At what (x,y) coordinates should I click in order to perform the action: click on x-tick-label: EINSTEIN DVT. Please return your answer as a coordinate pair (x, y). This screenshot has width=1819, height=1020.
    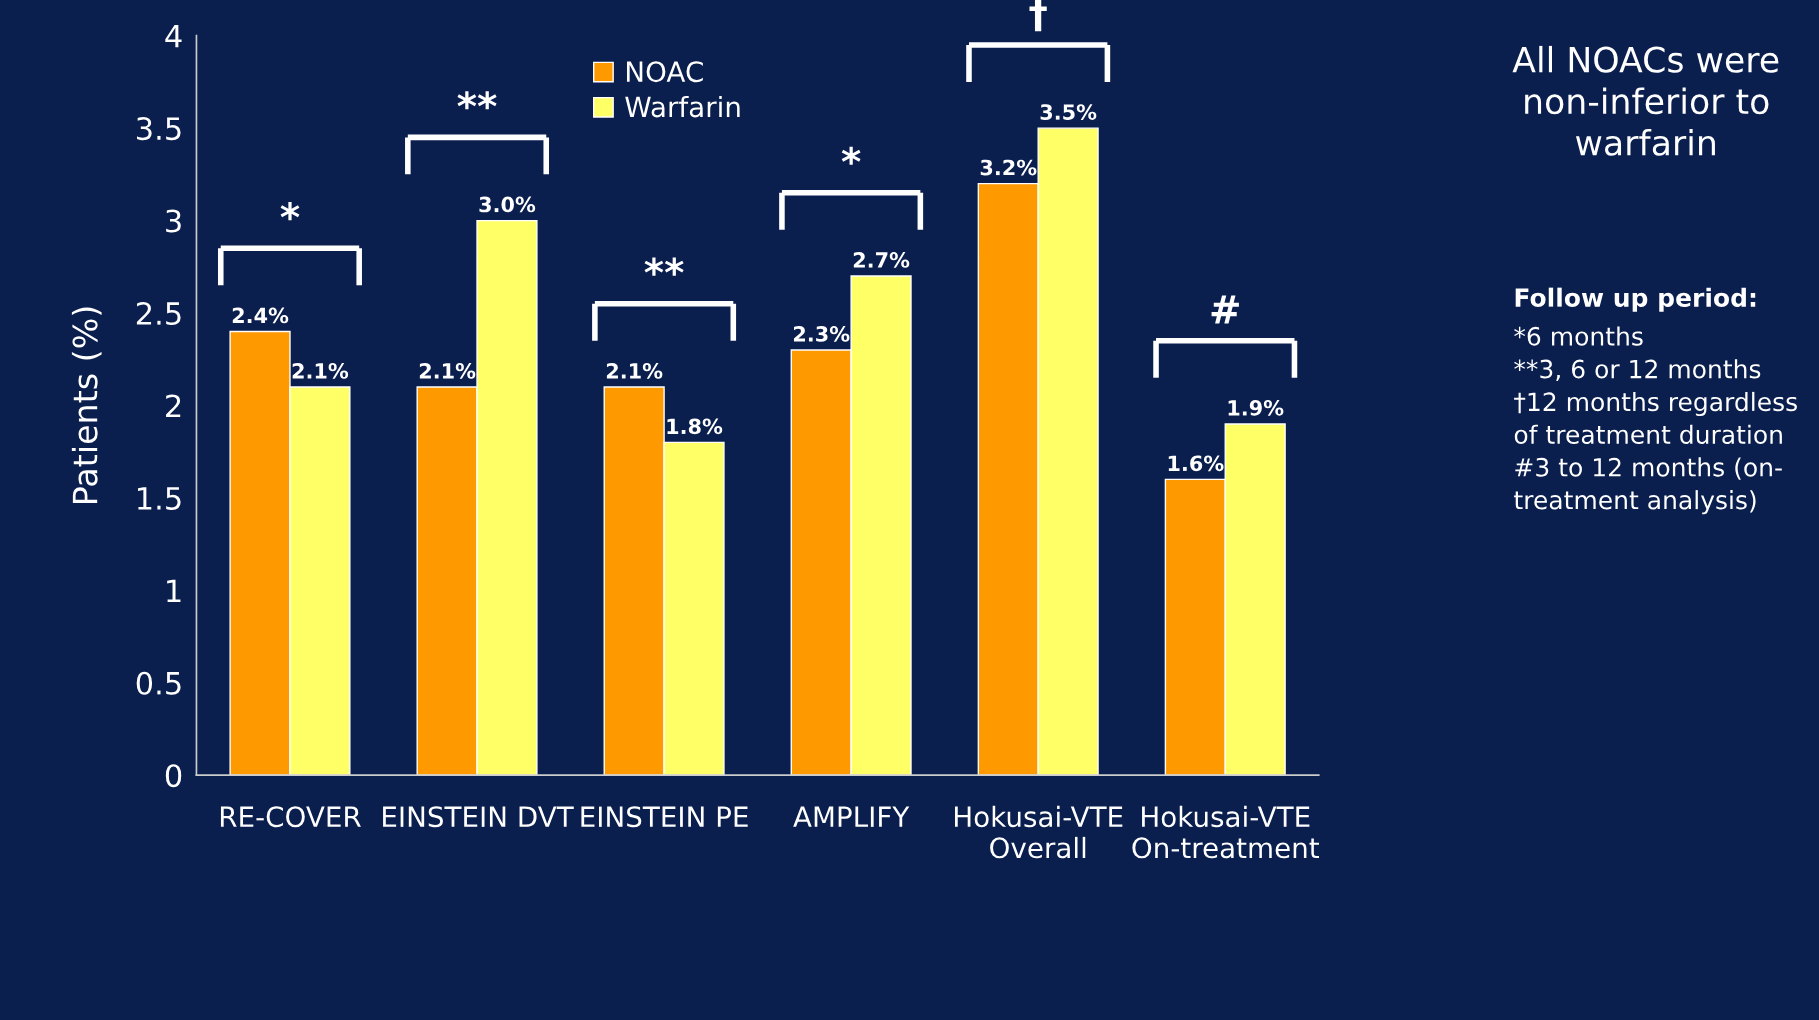
    Looking at the image, I should click on (478, 817).